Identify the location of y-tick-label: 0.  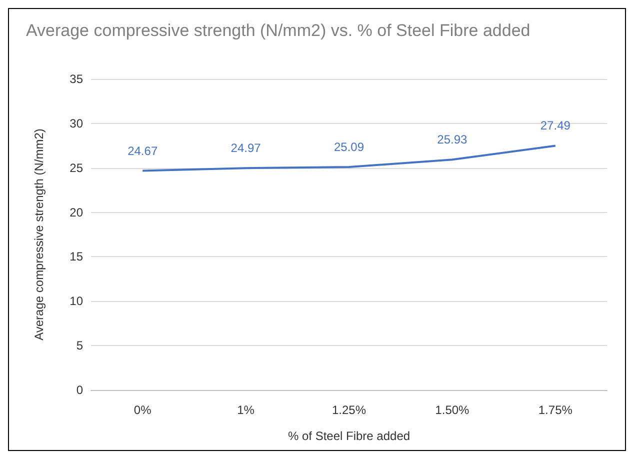
(80, 390).